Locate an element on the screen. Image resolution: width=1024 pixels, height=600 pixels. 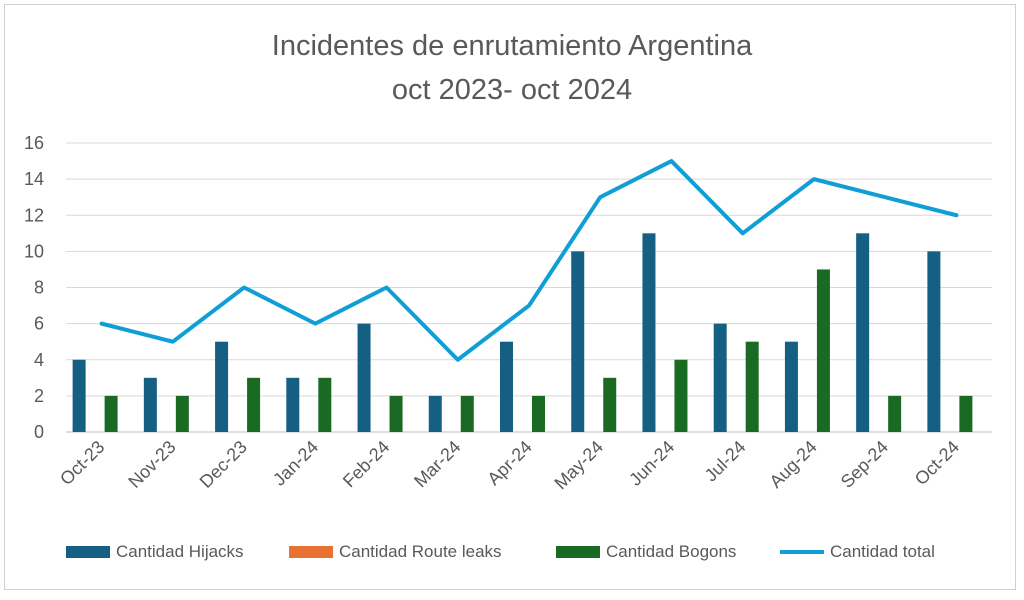
legend-label-hijacks: Cantidad Hijacks is located at coordinates (180, 551).